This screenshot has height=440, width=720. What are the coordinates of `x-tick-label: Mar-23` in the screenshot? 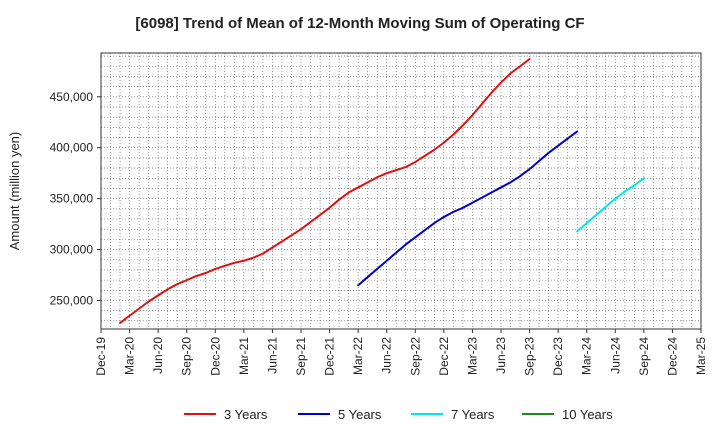 It's located at (472, 356).